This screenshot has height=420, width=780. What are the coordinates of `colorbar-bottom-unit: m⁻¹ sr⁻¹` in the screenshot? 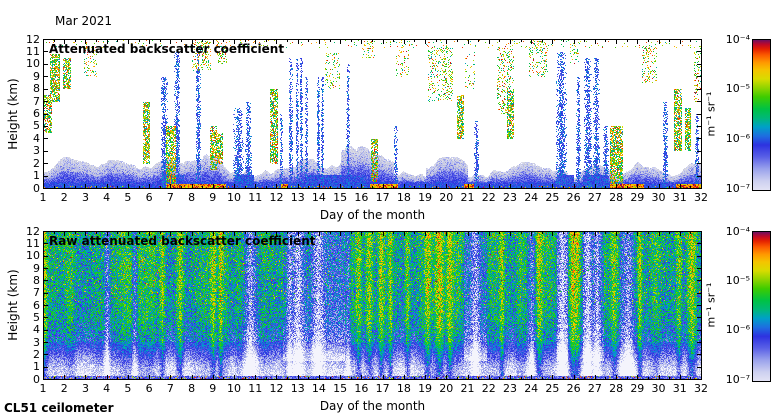 It's located at (711, 305).